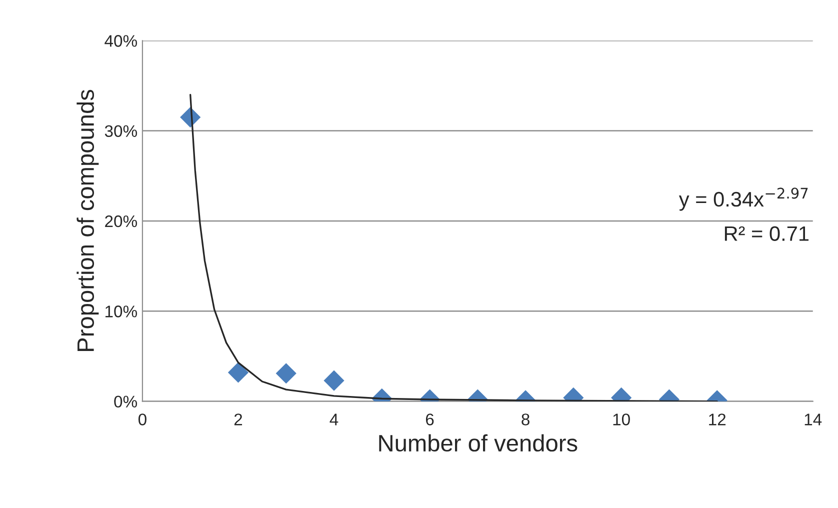 Image resolution: width=838 pixels, height=508 pixels. What do you see at coordinates (142, 420) in the screenshot?
I see `x-tick-label: 0` at bounding box center [142, 420].